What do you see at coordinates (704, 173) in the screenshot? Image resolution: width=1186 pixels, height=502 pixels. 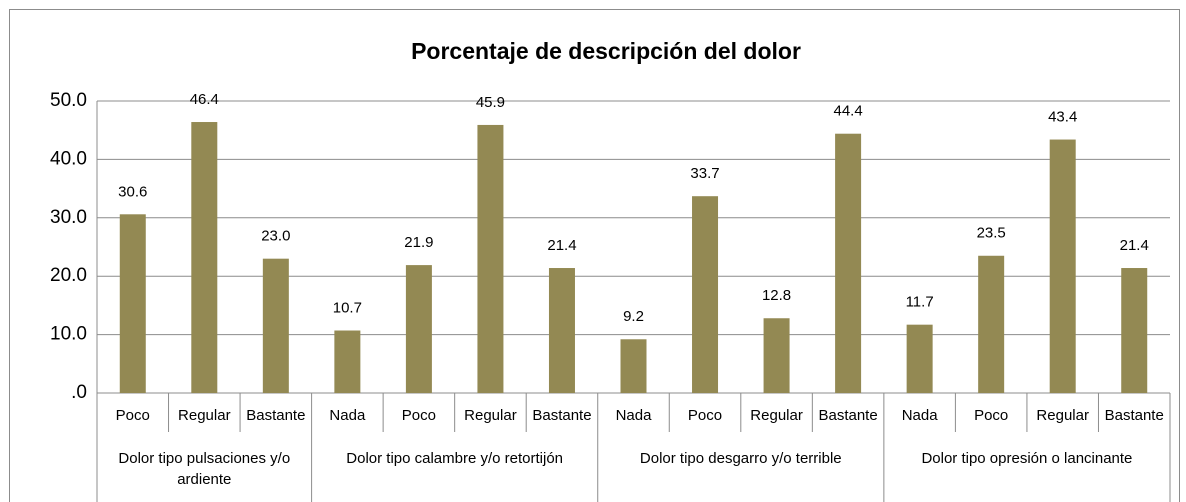 I see `value-label: 33.7` at bounding box center [704, 173].